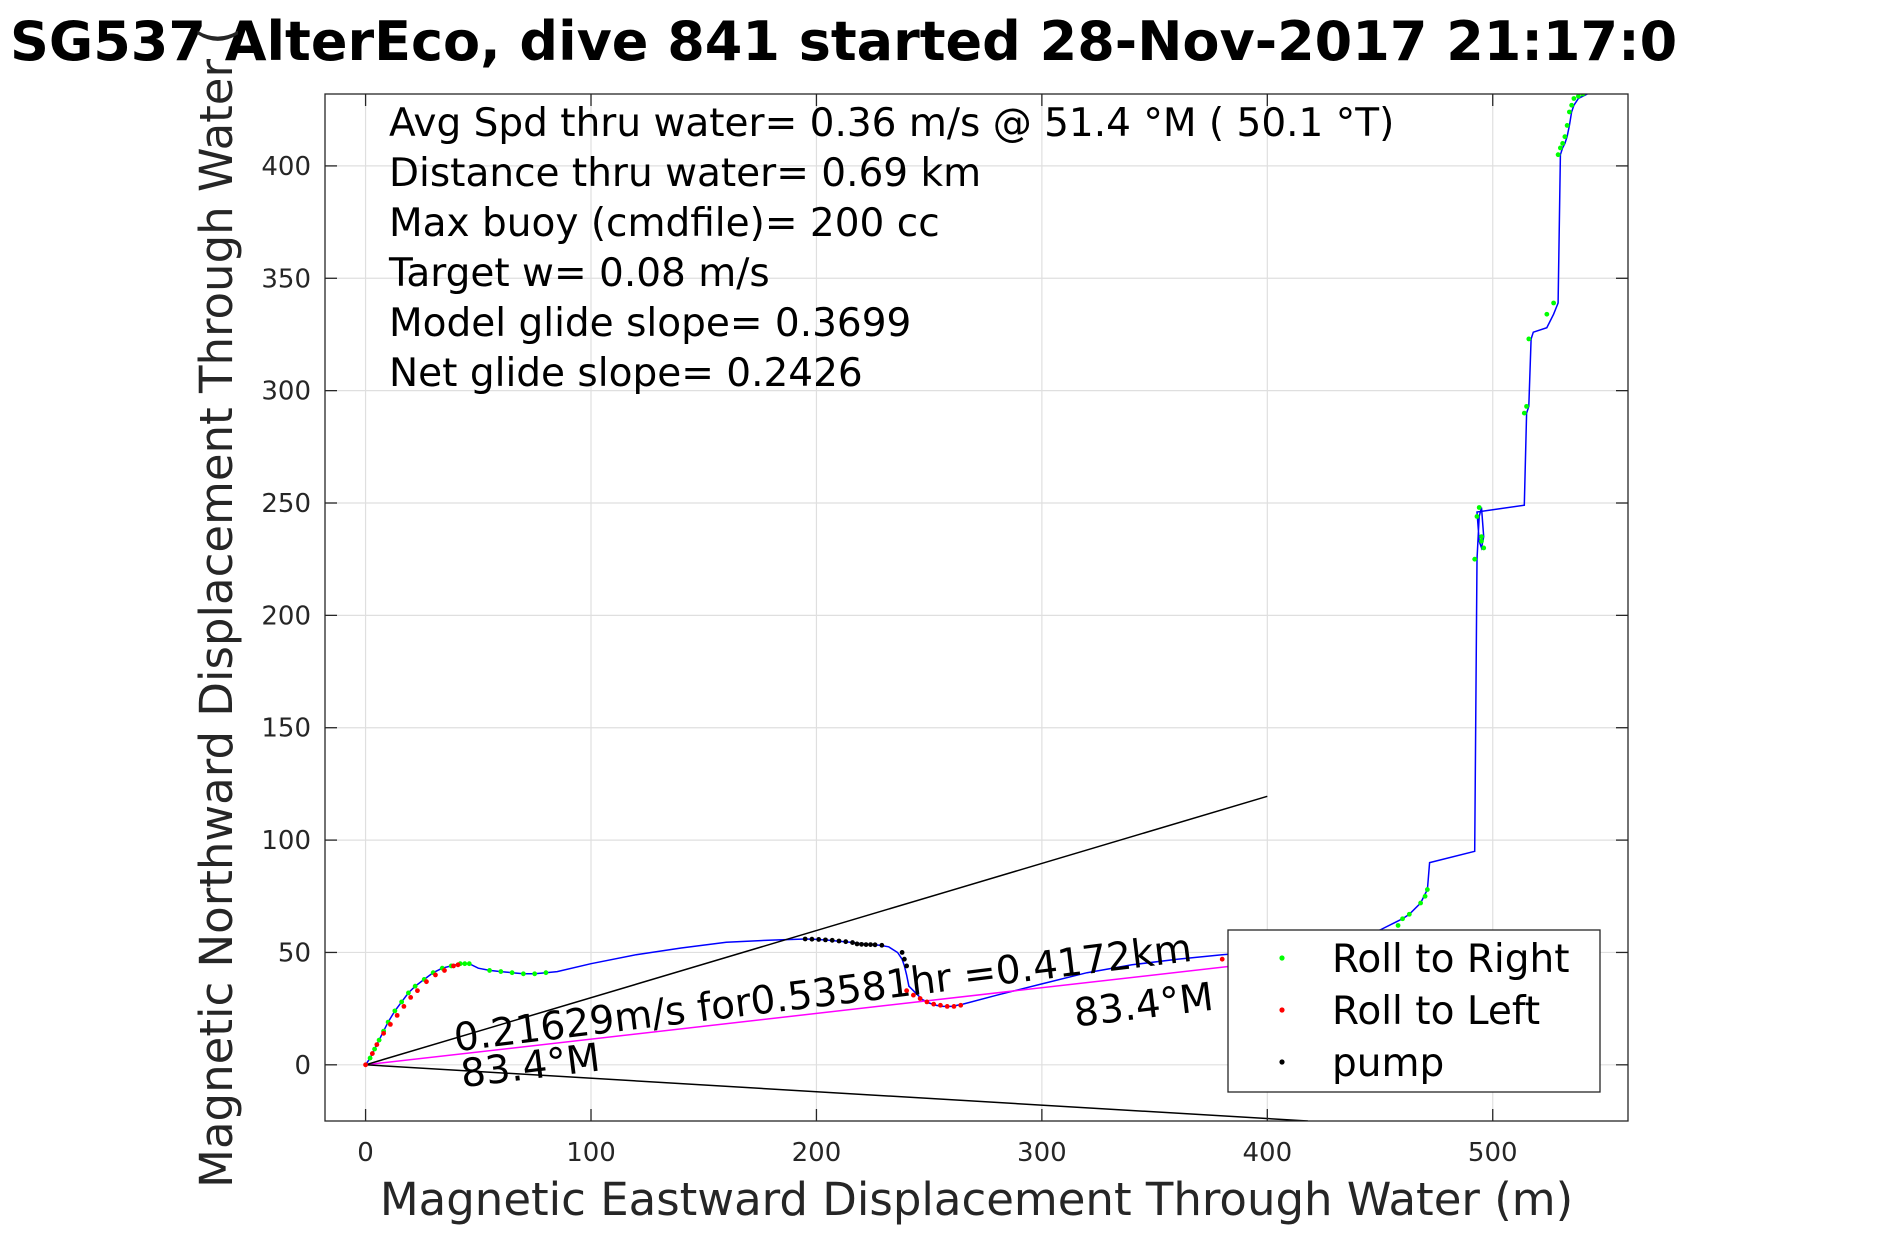  Describe the element at coordinates (286, 729) in the screenshot. I see `y-tick-label: 150` at that location.